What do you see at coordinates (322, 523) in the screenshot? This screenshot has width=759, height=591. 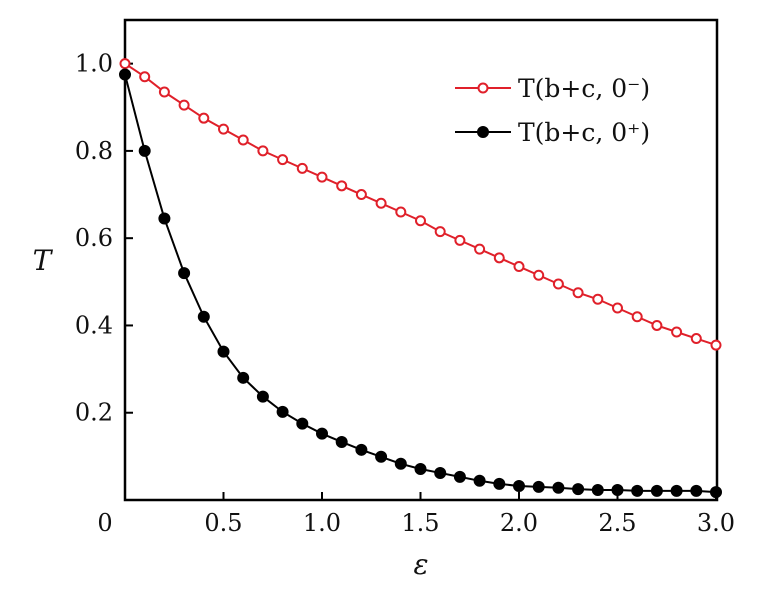 I see `x-tick-label: 1.0` at bounding box center [322, 523].